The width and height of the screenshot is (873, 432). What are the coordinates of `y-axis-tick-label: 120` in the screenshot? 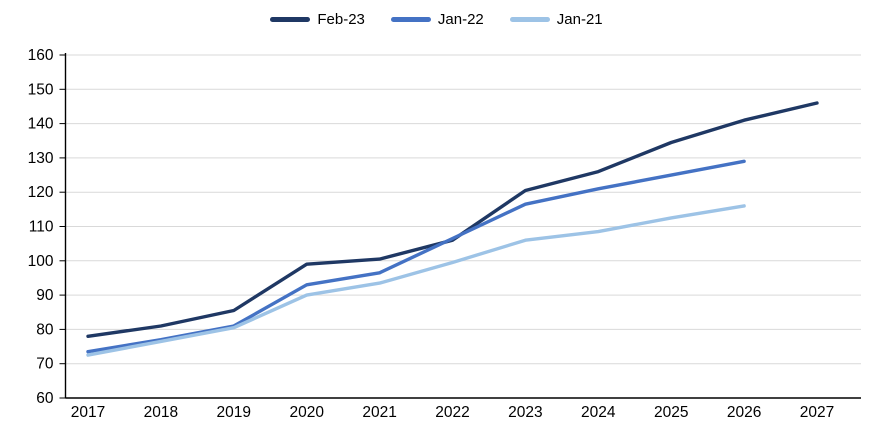 It's located at (41, 192).